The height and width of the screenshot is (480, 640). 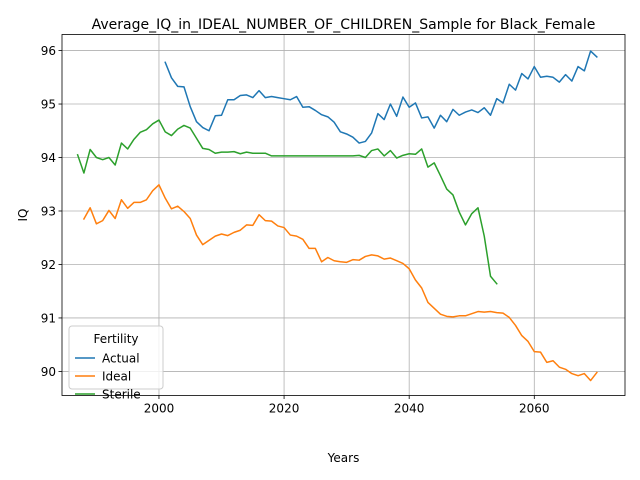 I want to click on x-tick-label: 2000, so click(x=159, y=409).